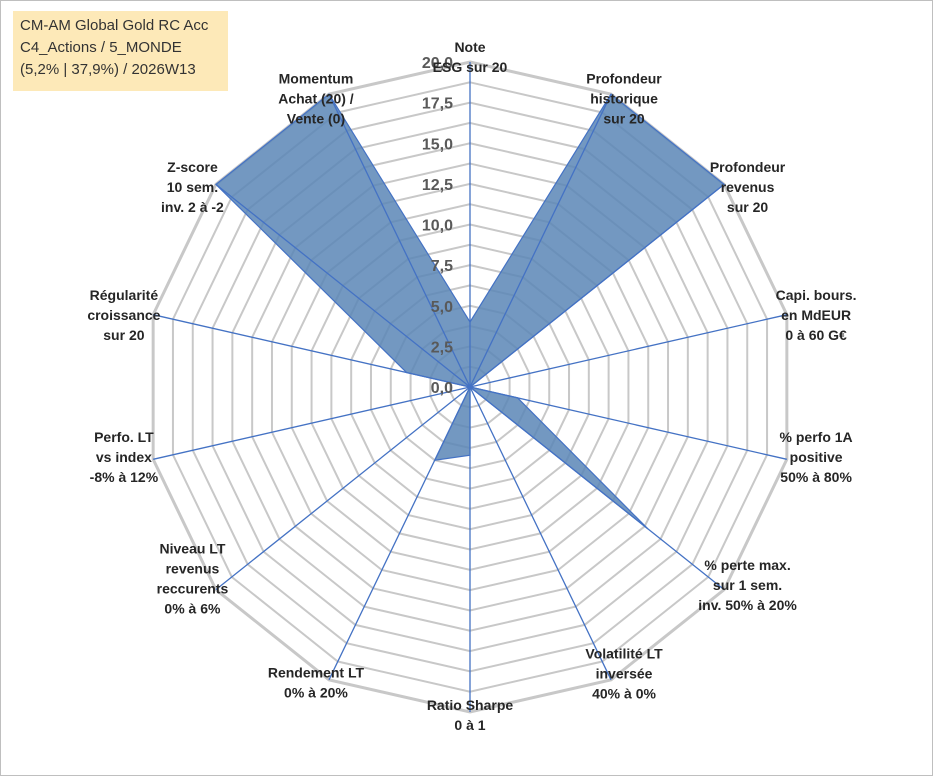 This screenshot has width=933, height=777. I want to click on tick-label-3: 7,5, so click(442, 266).